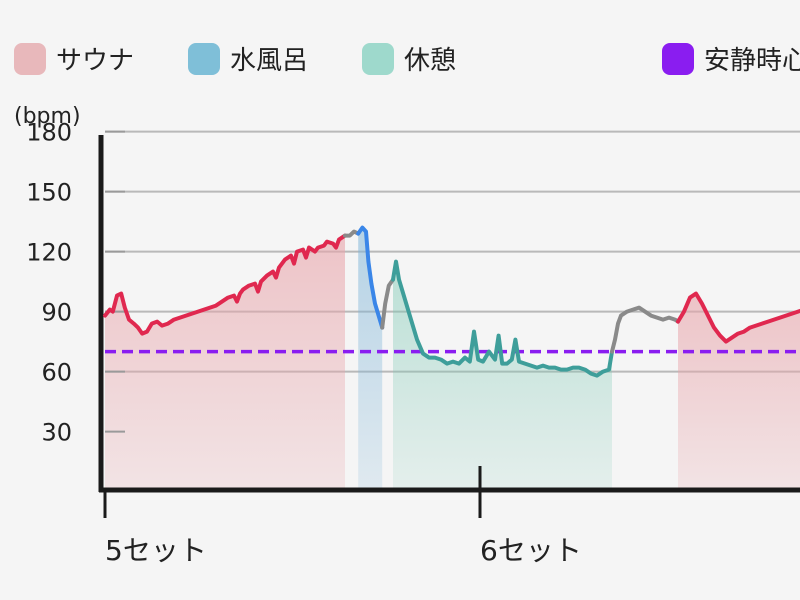 This screenshot has height=600, width=800. What do you see at coordinates (370, 277) in the screenshot?
I see `cold-heart-rate-line` at bounding box center [370, 277].